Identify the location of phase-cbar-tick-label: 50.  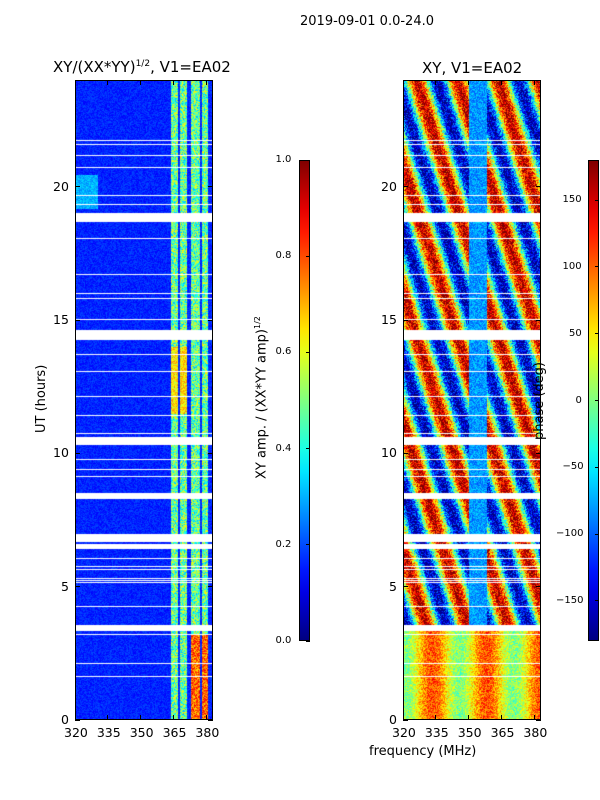
(575, 333).